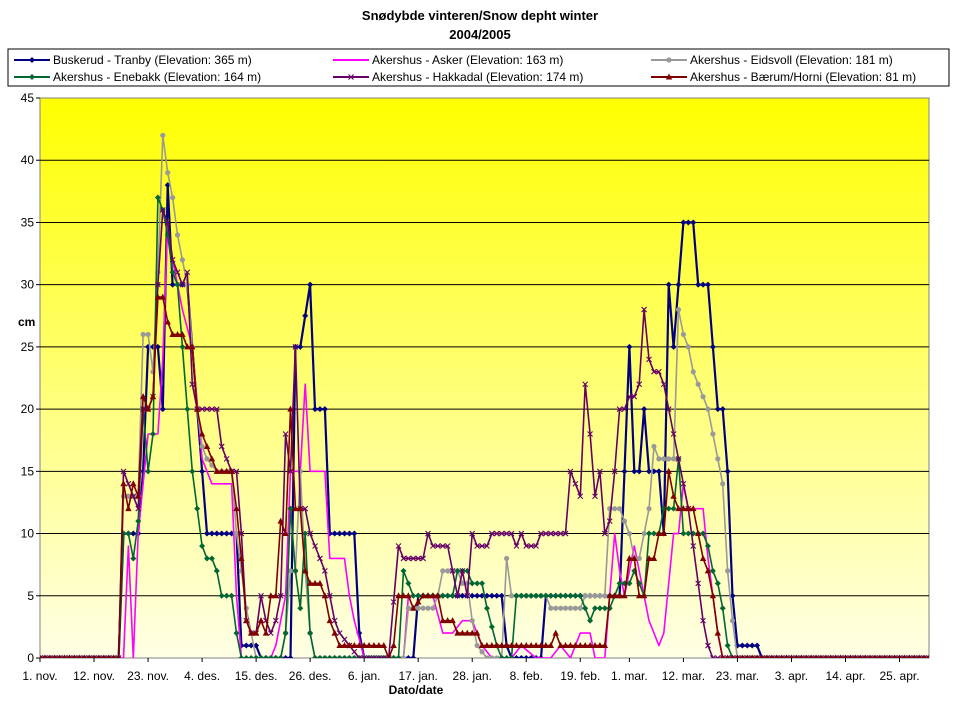  I want to click on legend-label: Akershus - Bærum/Horni (Elevation: 81 m), so click(803, 77).